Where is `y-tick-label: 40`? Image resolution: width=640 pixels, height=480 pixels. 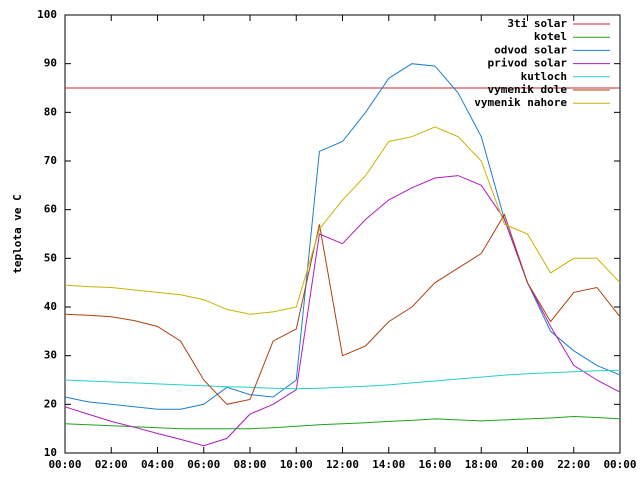 y-tick-label: 40 is located at coordinates (50, 306).